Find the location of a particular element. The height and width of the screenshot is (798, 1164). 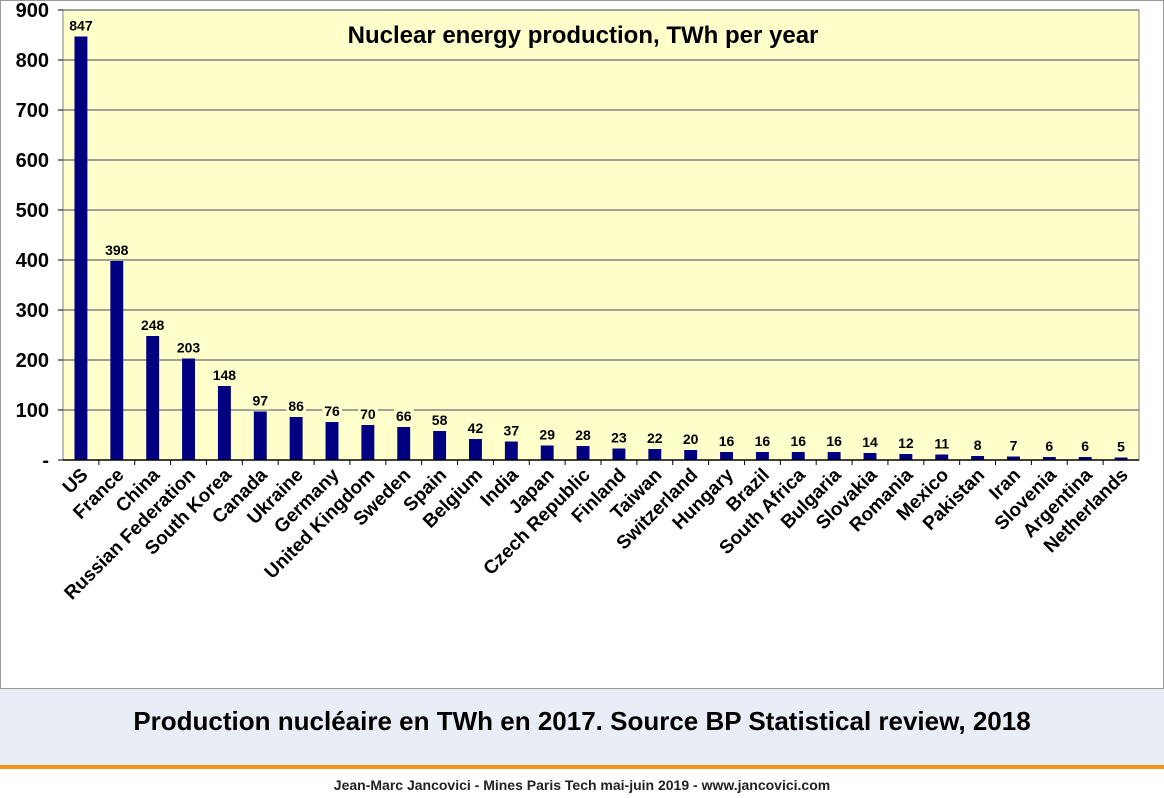

data-label: 148 is located at coordinates (225, 375).